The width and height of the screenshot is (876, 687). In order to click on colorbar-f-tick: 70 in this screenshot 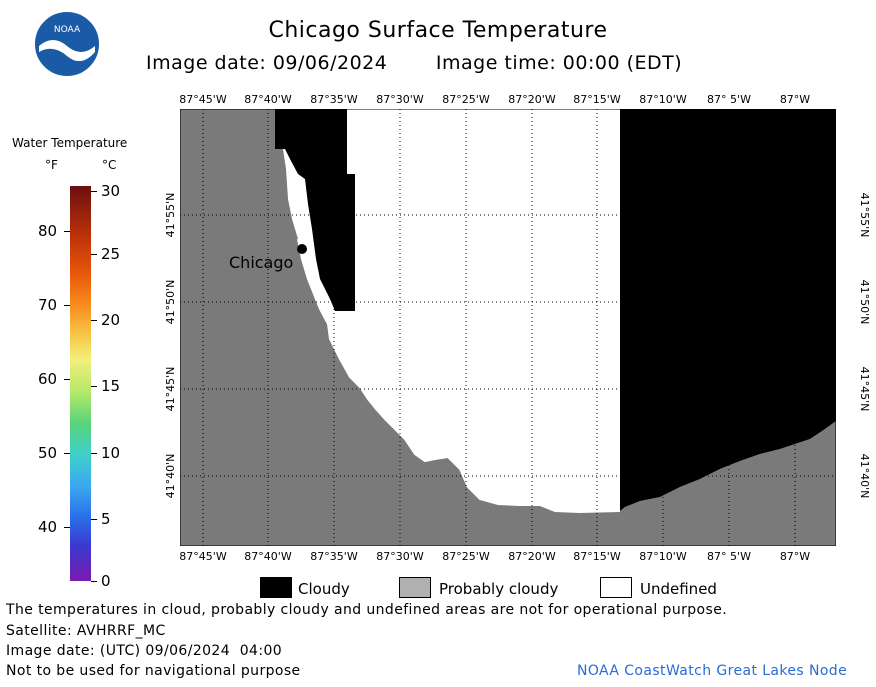, I will do `click(48, 305)`.